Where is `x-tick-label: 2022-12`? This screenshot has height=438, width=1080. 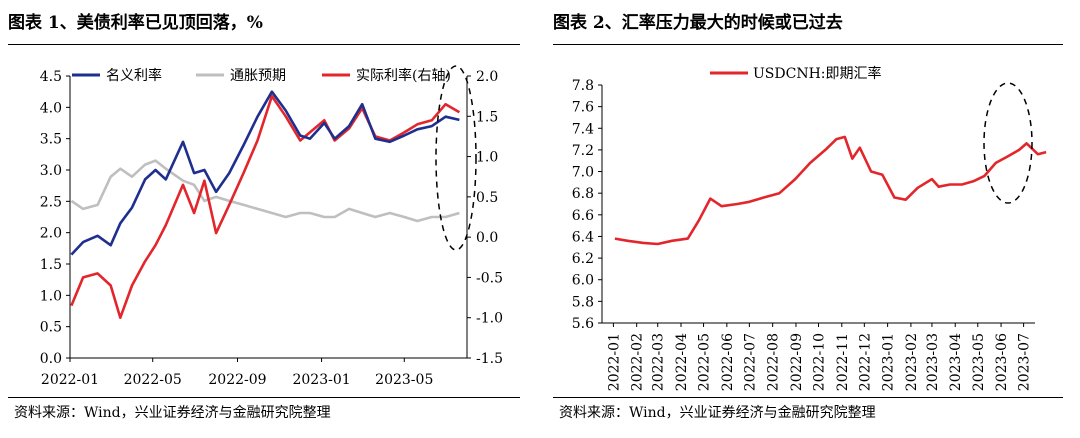
x-tick-label: 2022-12 is located at coordinates (865, 362).